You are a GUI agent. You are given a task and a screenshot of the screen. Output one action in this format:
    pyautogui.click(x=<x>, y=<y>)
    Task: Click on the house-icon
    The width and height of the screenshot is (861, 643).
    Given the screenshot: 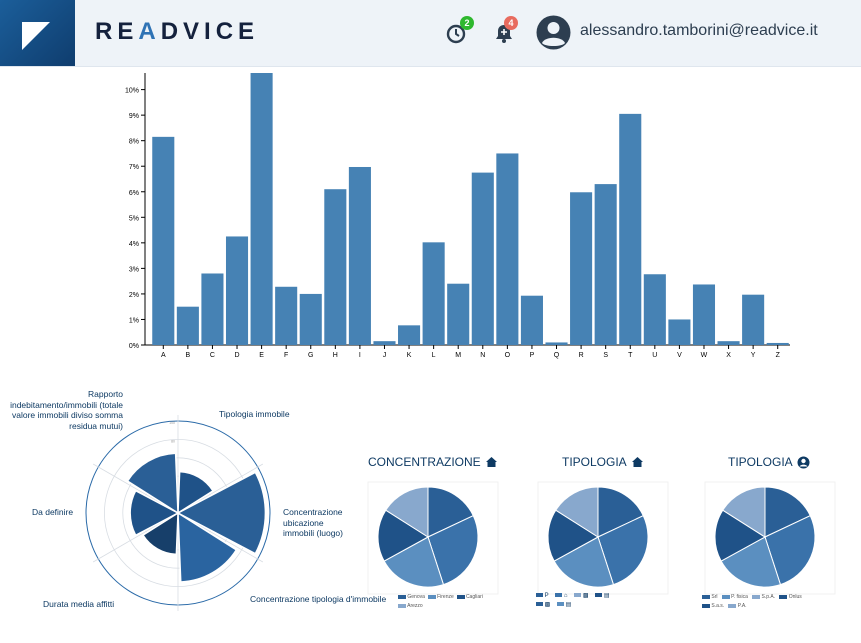 What is the action you would take?
    pyautogui.click(x=637, y=462)
    